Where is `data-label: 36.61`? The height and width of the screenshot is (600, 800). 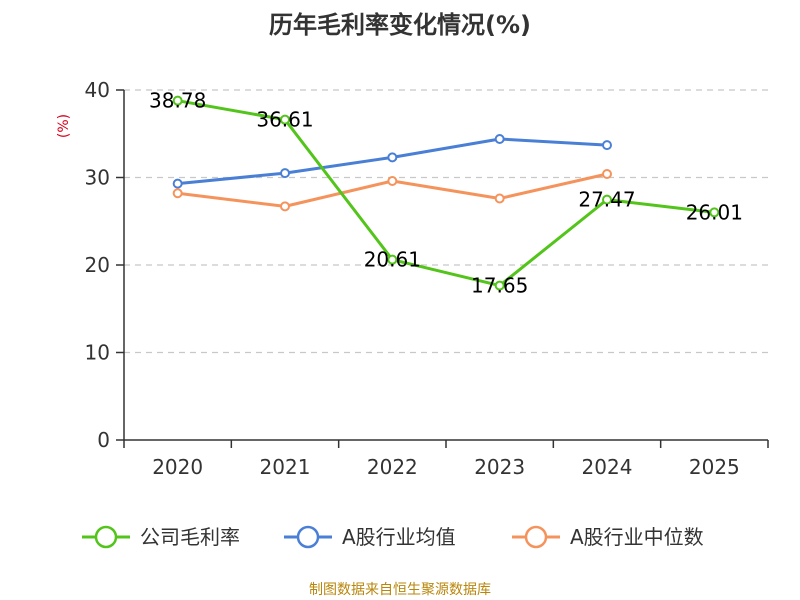 data-label: 36.61 is located at coordinates (284, 120).